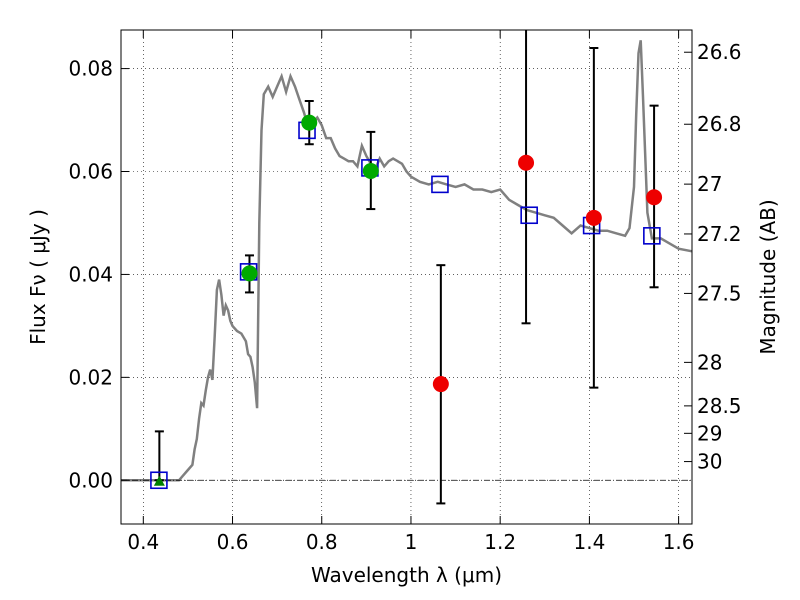 Image resolution: width=800 pixels, height=600 pixels. What do you see at coordinates (709, 184) in the screenshot?
I see `right-tick-label: 27` at bounding box center [709, 184].